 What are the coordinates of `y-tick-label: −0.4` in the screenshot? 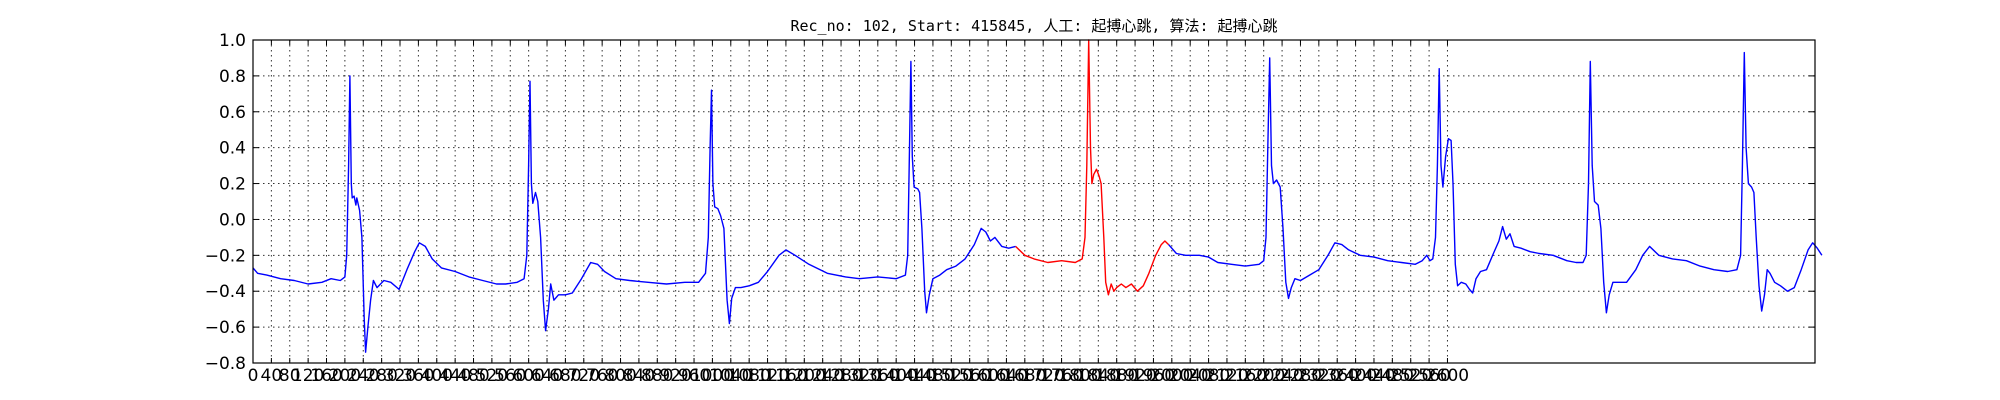 It's located at (225, 292).